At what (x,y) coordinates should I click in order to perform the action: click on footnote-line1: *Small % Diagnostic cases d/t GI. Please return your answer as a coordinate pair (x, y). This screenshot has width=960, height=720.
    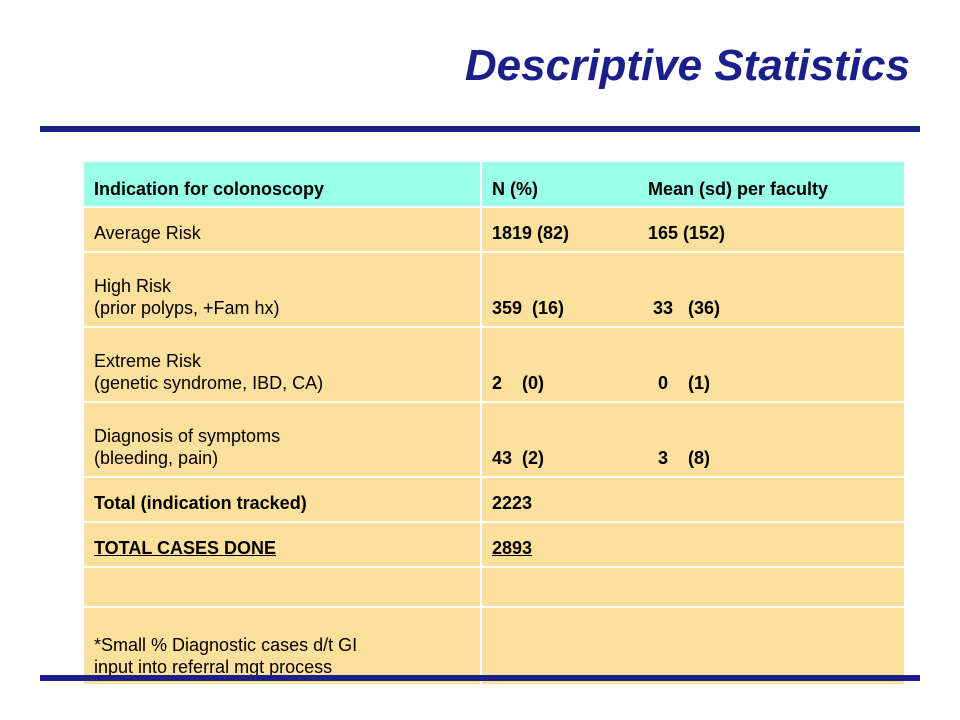
    Looking at the image, I should click on (226, 645).